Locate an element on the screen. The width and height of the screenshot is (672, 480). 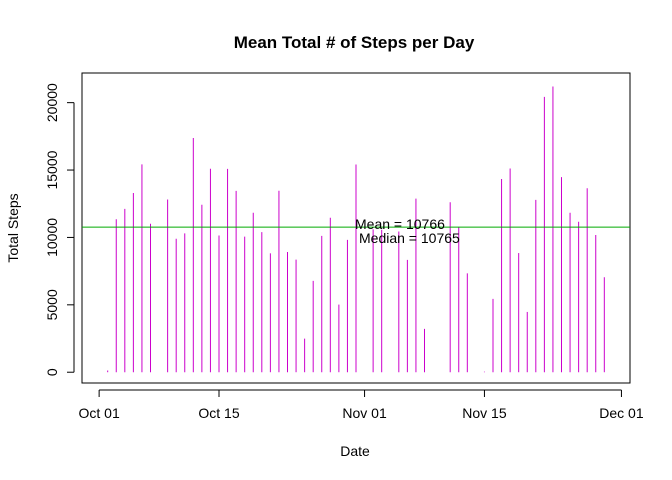
y-tick-label: 10000 is located at coordinates (52, 237).